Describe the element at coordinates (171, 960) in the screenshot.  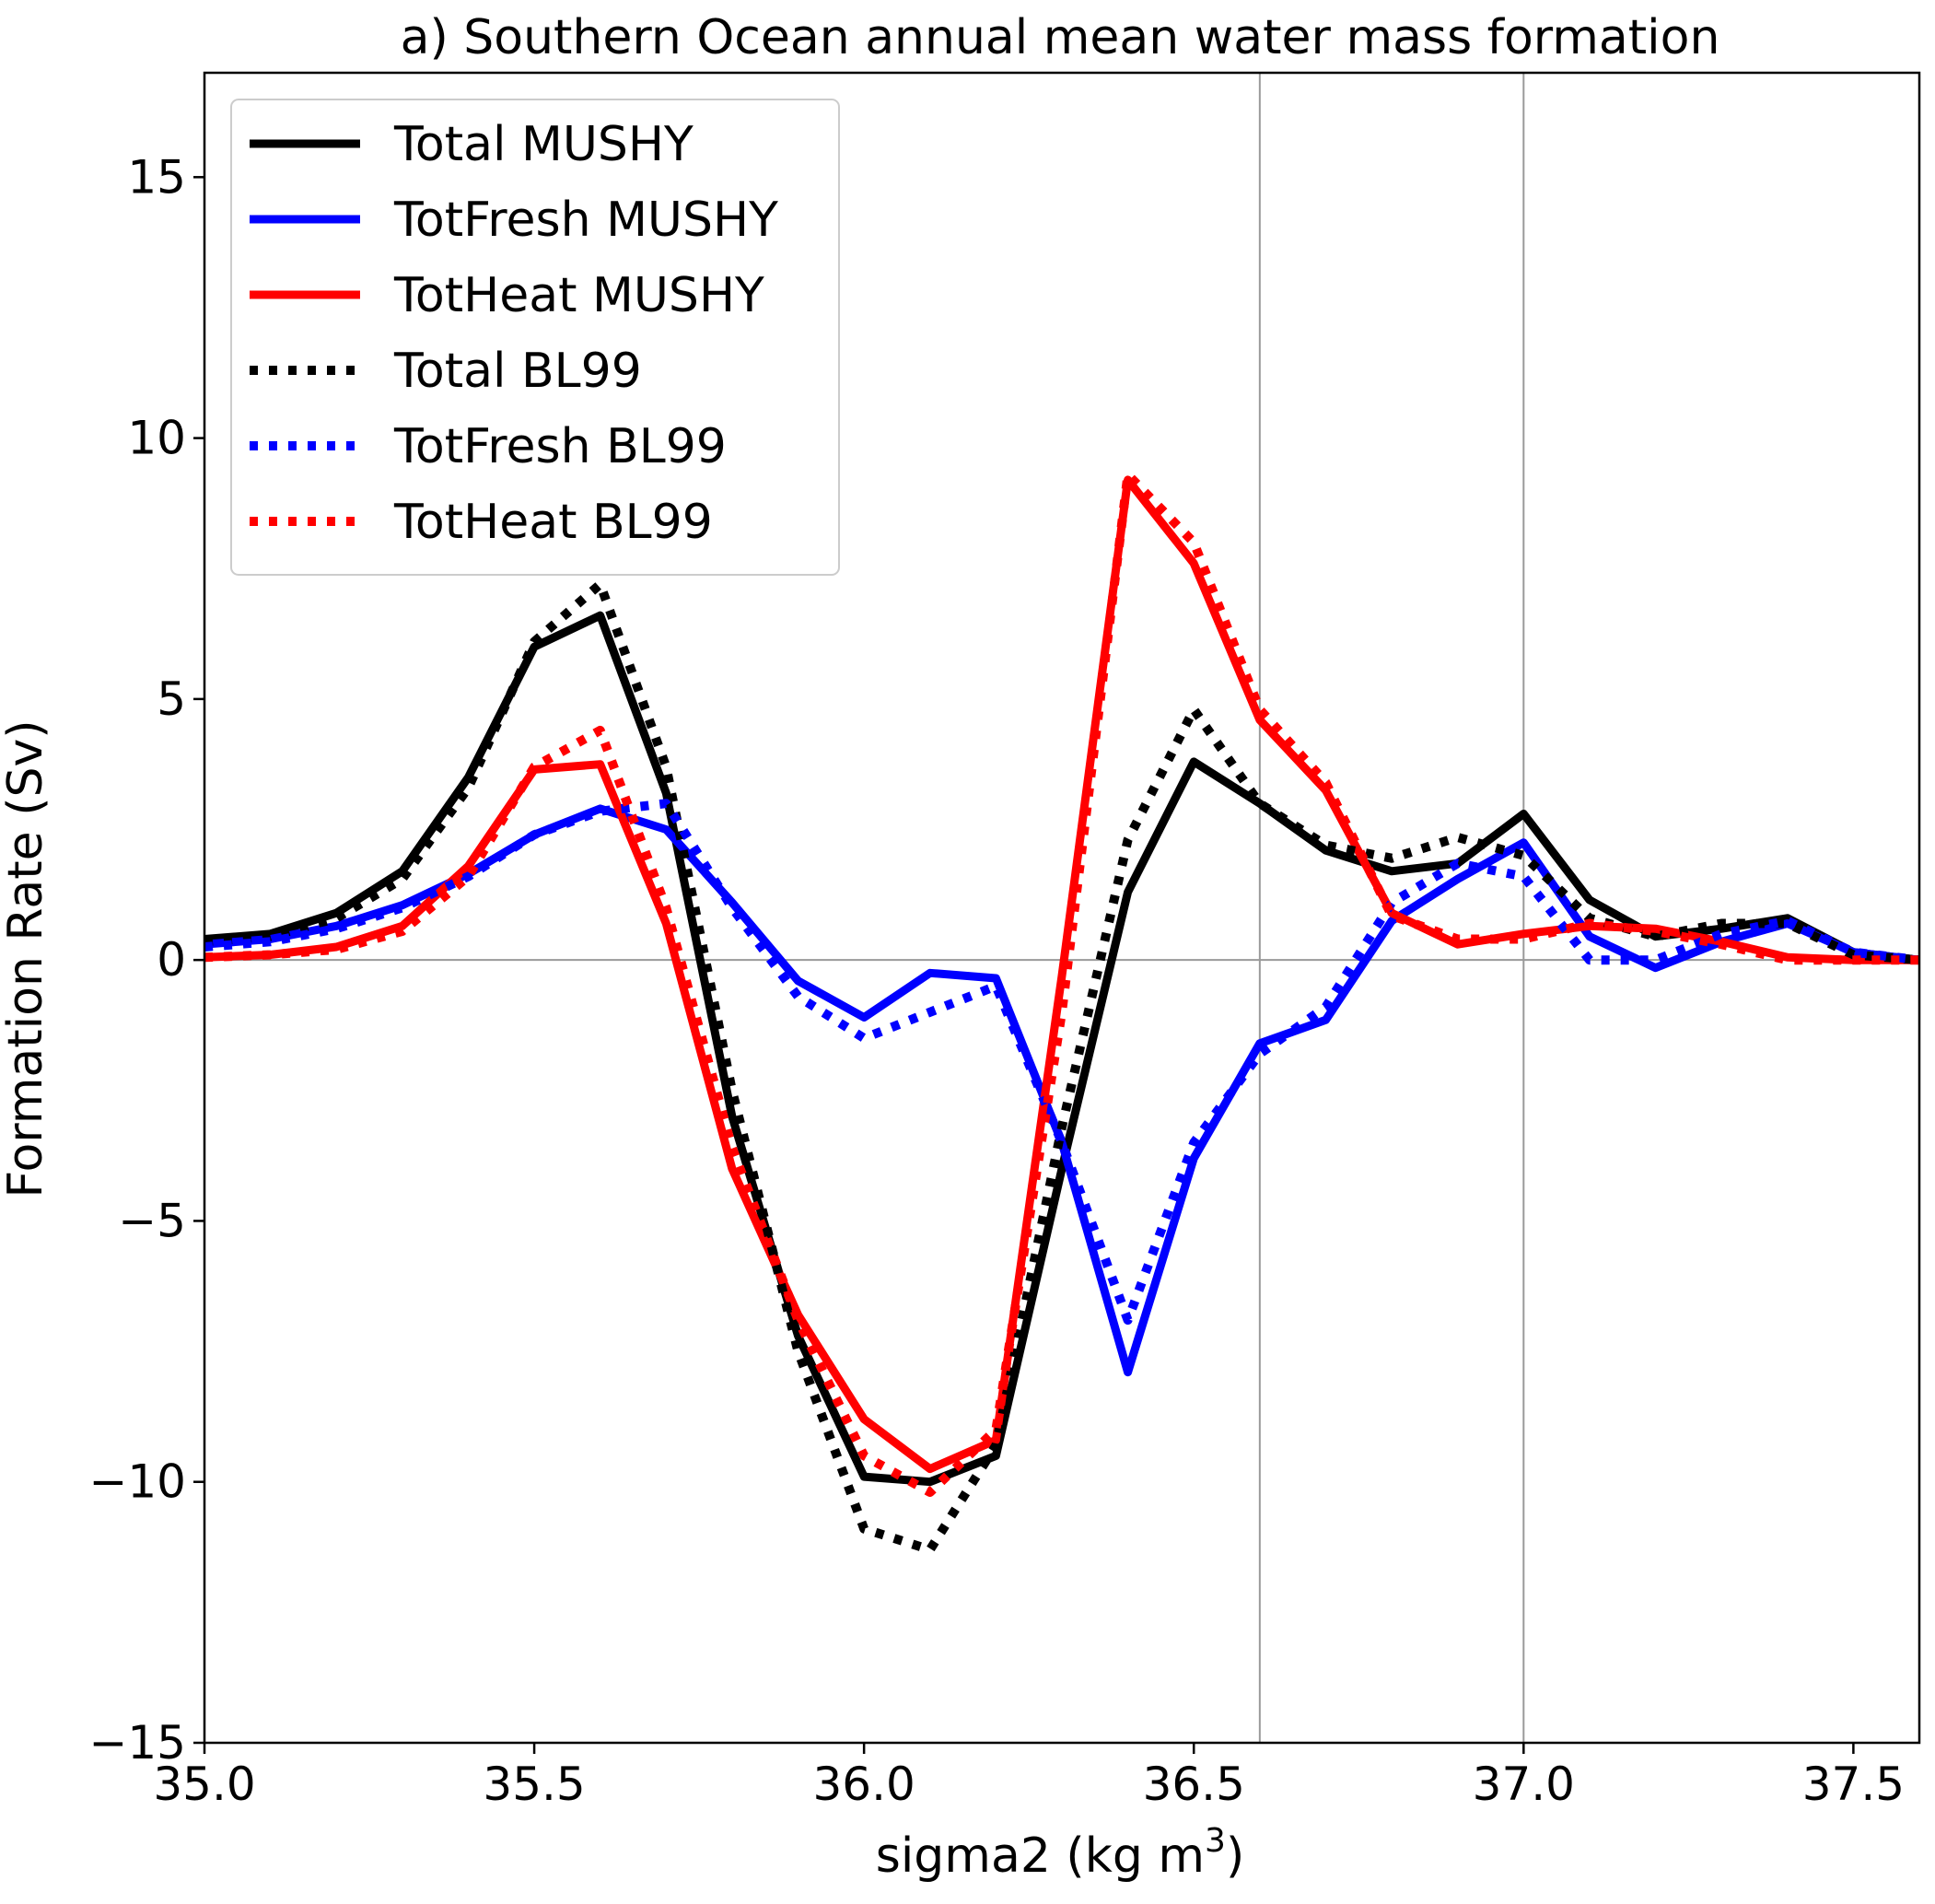
I see `y-tick-label: 0` at that location.